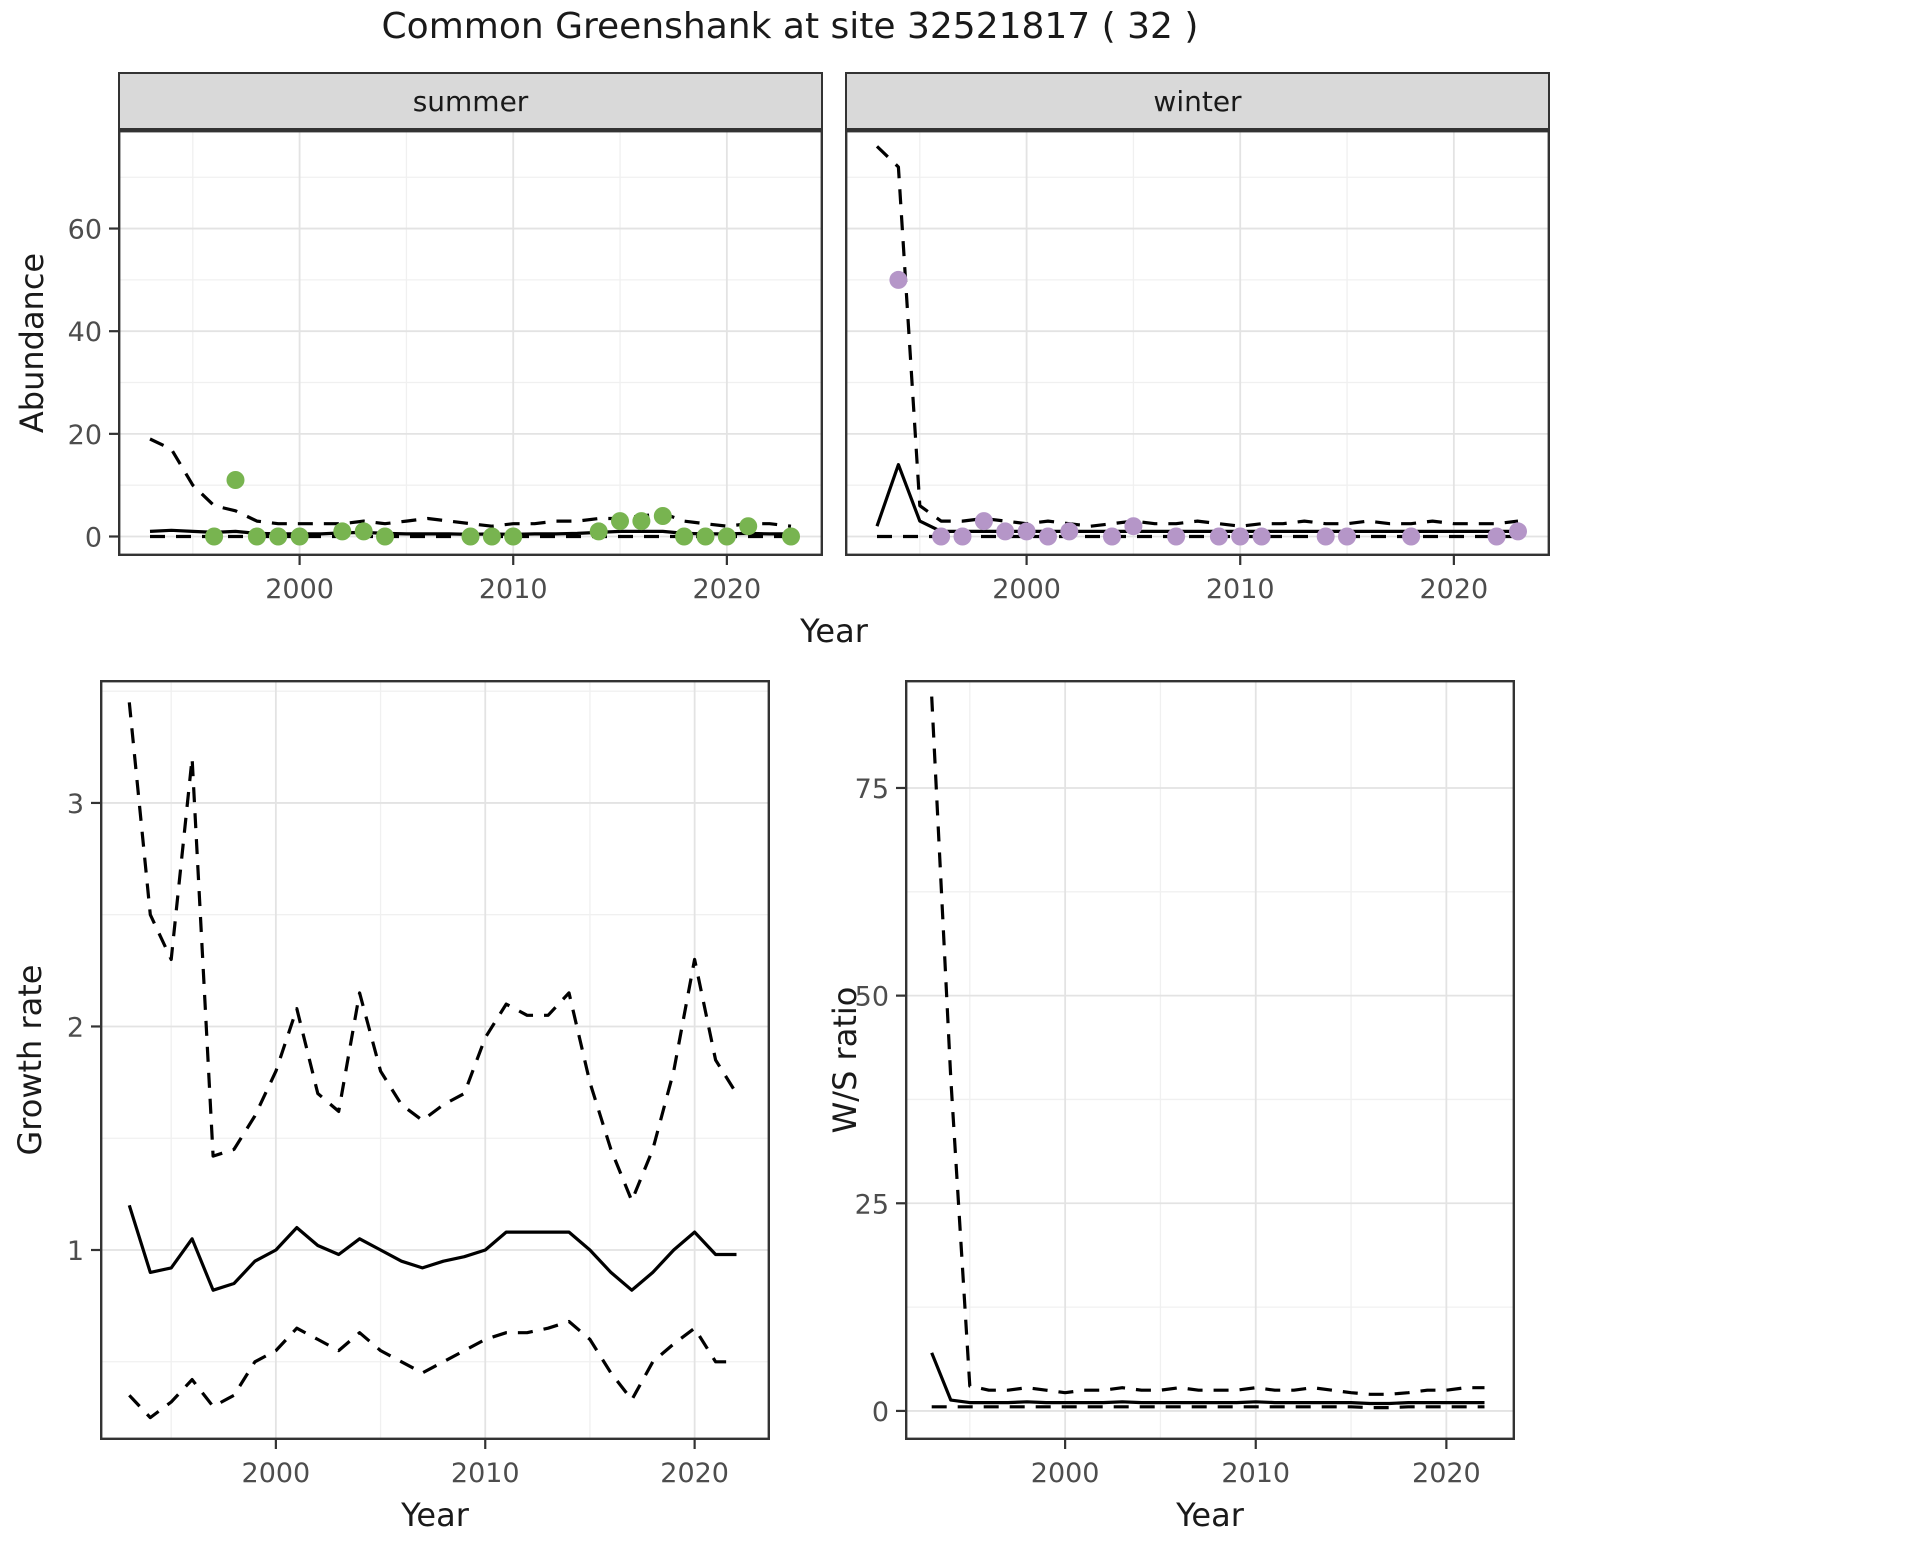  What do you see at coordinates (872, 997) in the screenshot?
I see `y-tick-label: 50` at bounding box center [872, 997].